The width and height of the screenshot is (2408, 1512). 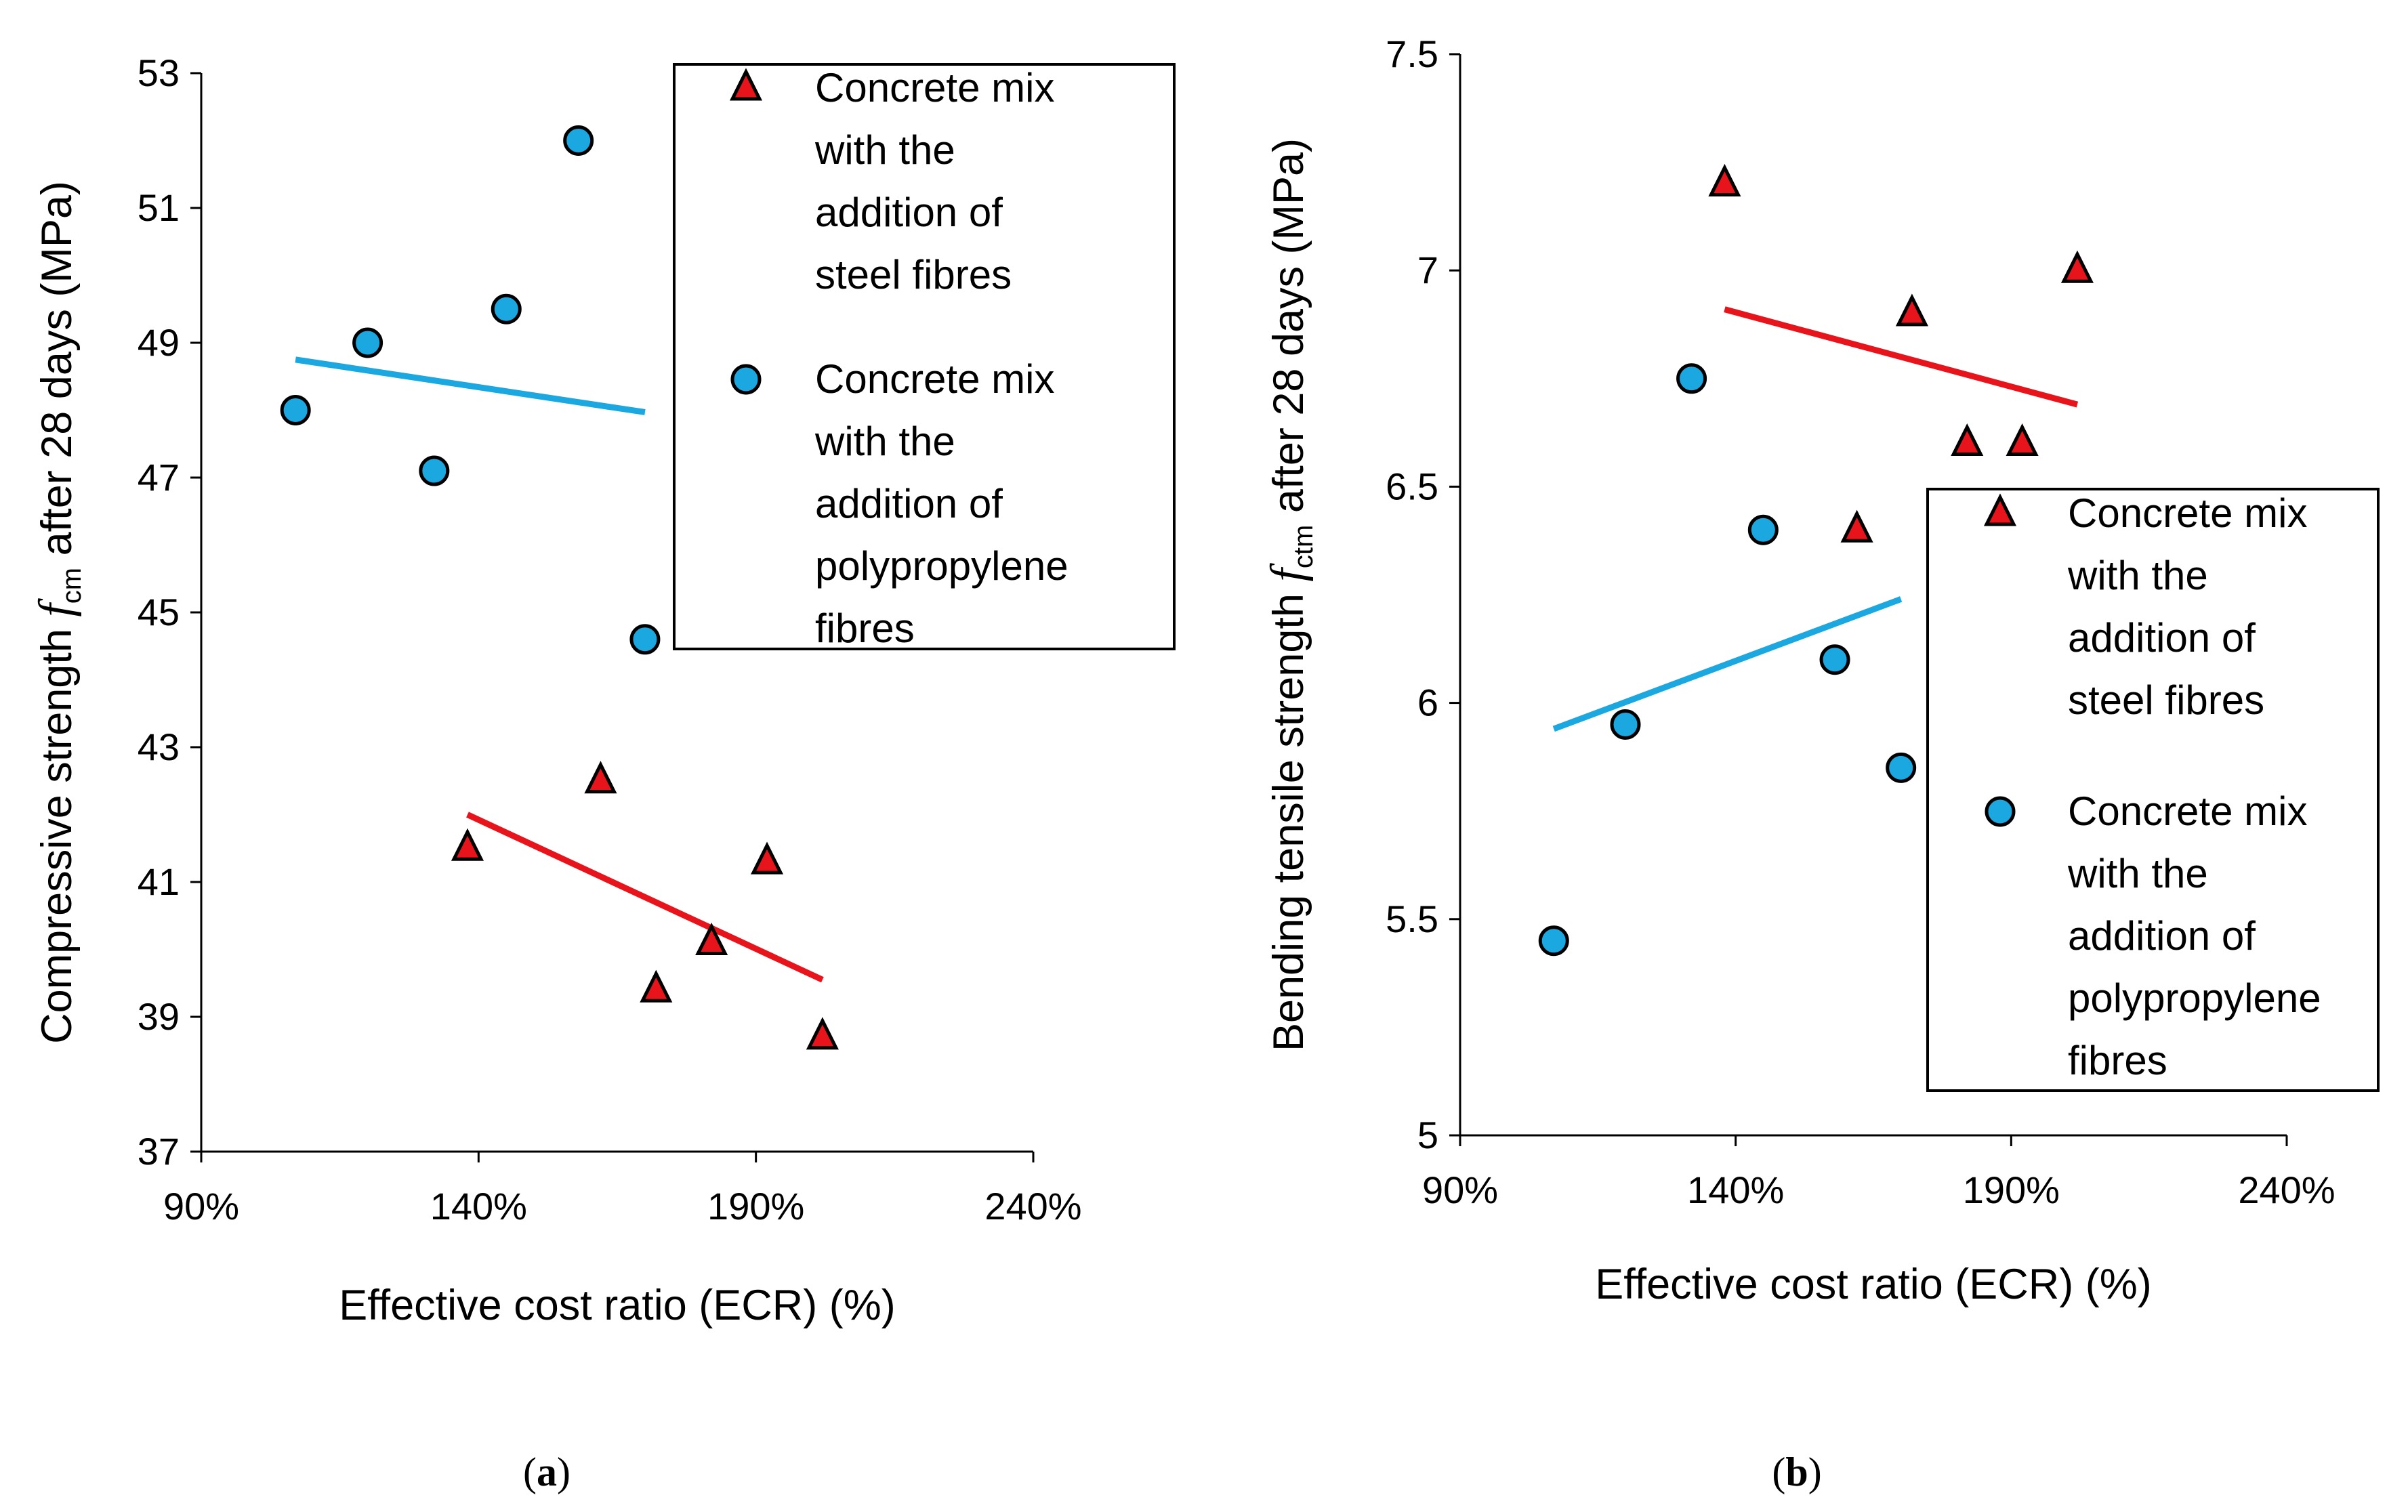 I want to click on panel-label: (a), so click(x=546, y=1472).